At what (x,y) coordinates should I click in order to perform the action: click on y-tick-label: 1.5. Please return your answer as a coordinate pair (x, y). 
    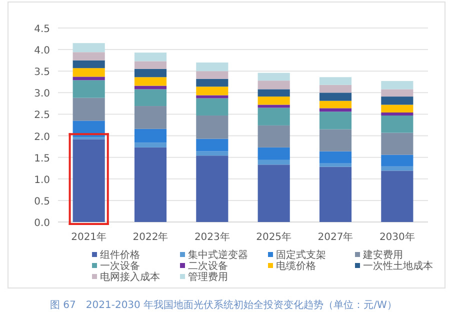
    Looking at the image, I should click on (42, 158).